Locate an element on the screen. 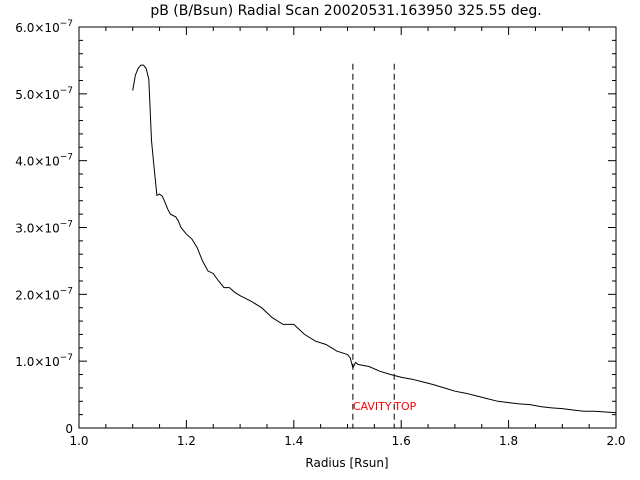  reference-lines: CAVITY TOP is located at coordinates (384, 245).